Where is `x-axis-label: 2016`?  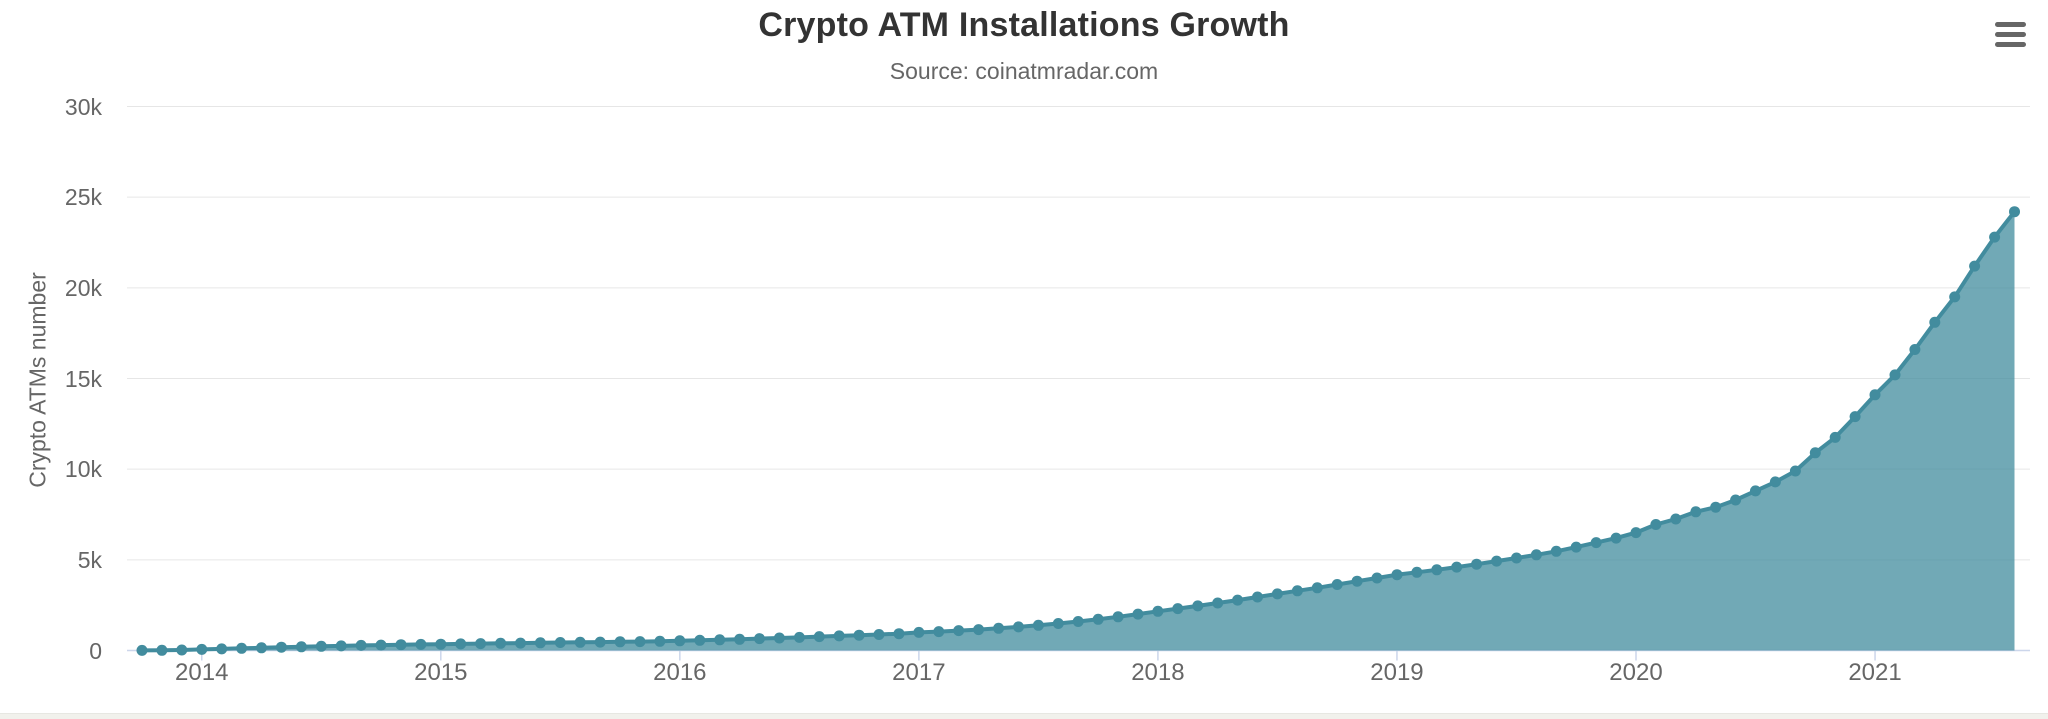 x-axis-label: 2016 is located at coordinates (680, 672).